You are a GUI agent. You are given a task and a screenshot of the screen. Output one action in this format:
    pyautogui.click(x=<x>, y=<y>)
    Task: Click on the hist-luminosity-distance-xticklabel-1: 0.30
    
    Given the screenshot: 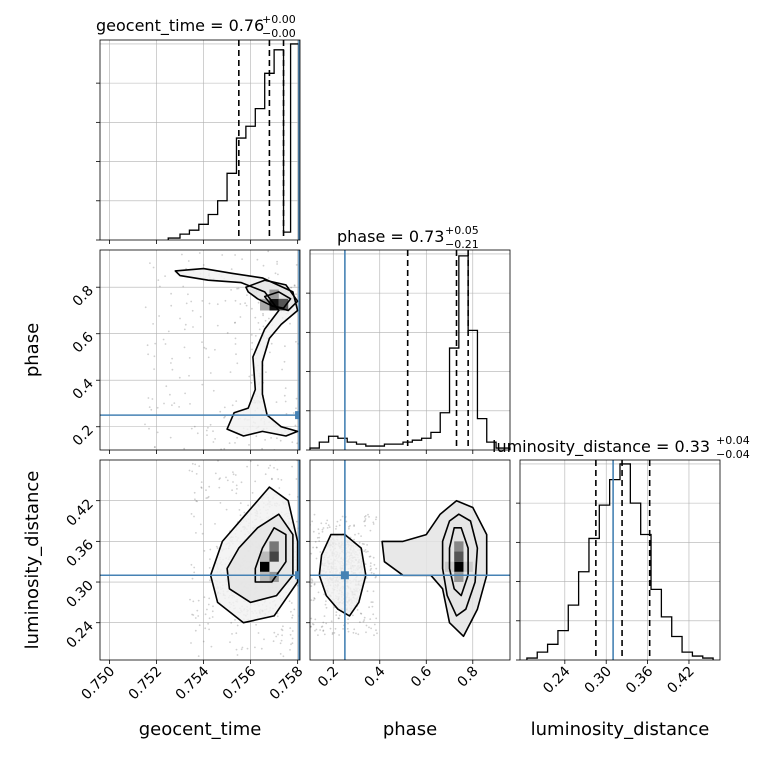 What is the action you would take?
    pyautogui.click(x=598, y=680)
    